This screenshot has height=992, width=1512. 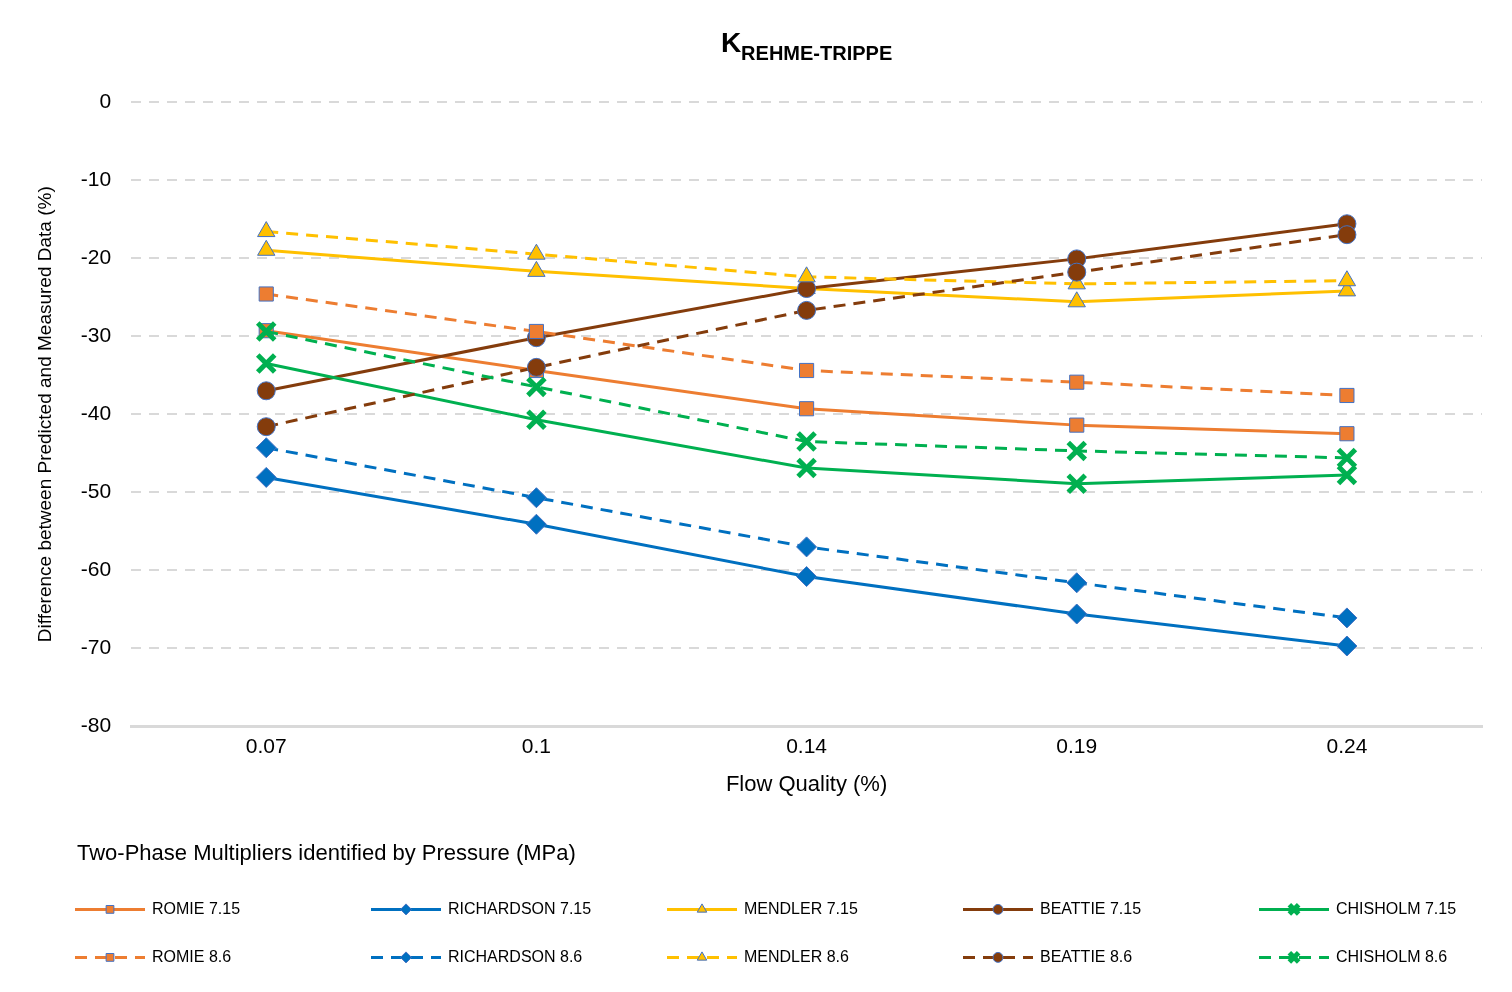 I want to click on y-tick-label: 0, so click(x=105, y=100).